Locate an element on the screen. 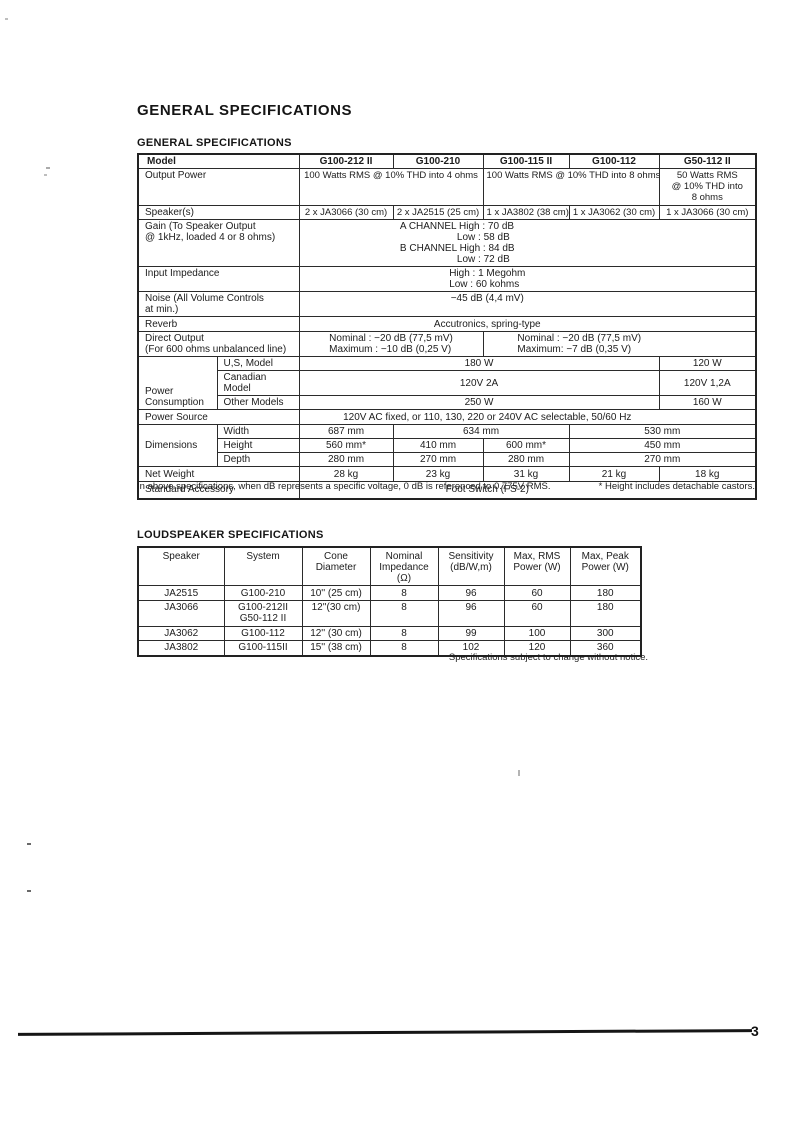  footer-rule is located at coordinates (385, 1032).